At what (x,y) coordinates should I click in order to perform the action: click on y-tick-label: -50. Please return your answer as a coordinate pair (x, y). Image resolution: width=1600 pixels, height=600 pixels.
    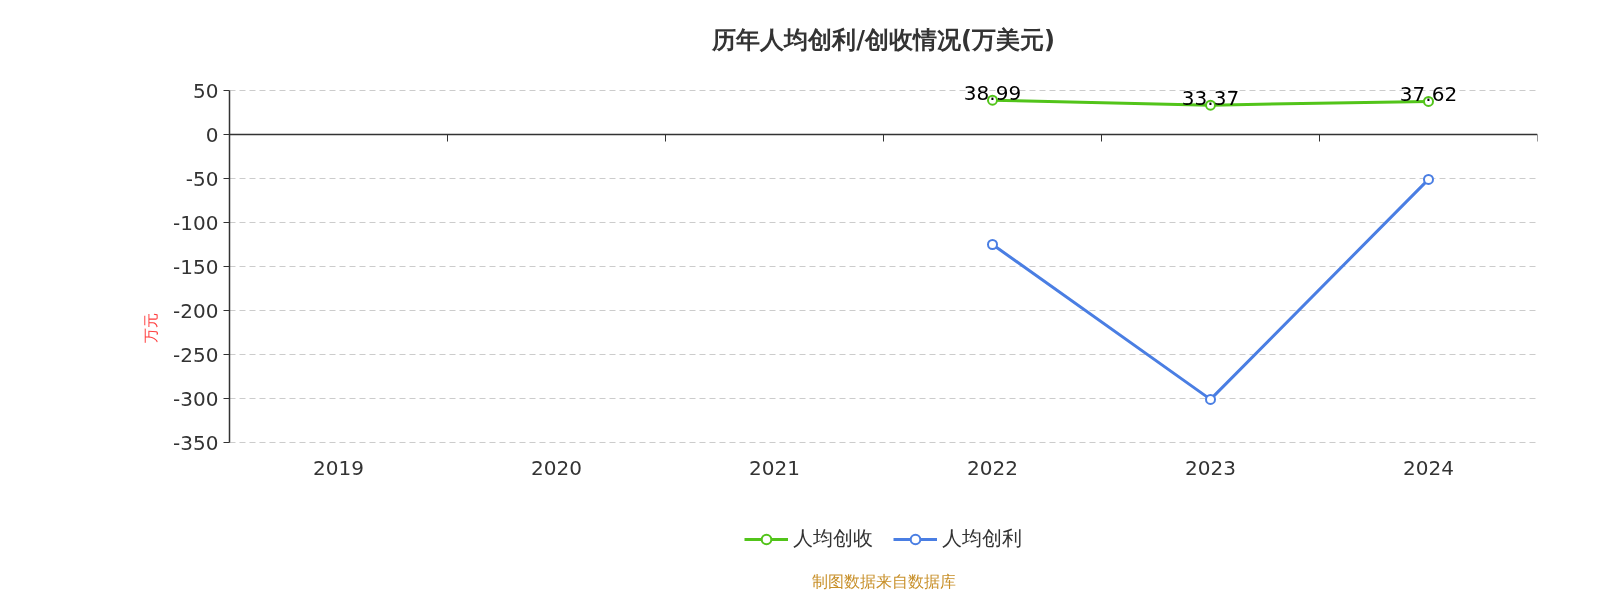
    Looking at the image, I should click on (202, 178).